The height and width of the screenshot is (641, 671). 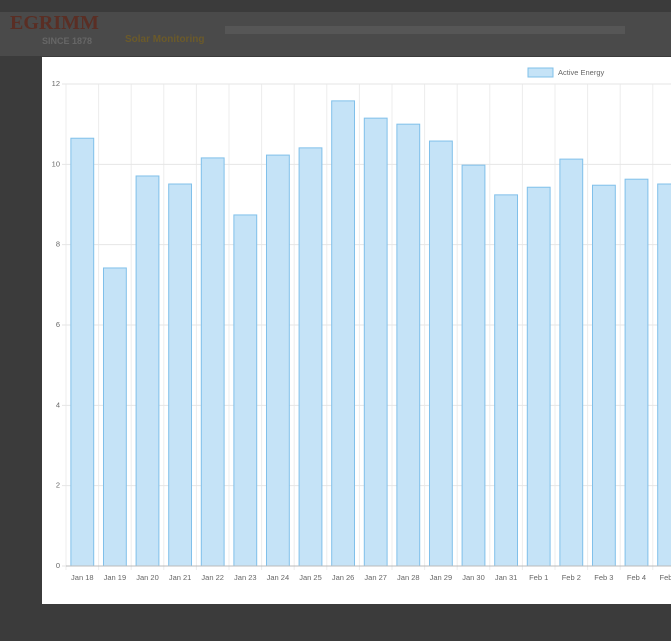 What do you see at coordinates (56, 163) in the screenshot?
I see `y-tick-label: 10` at bounding box center [56, 163].